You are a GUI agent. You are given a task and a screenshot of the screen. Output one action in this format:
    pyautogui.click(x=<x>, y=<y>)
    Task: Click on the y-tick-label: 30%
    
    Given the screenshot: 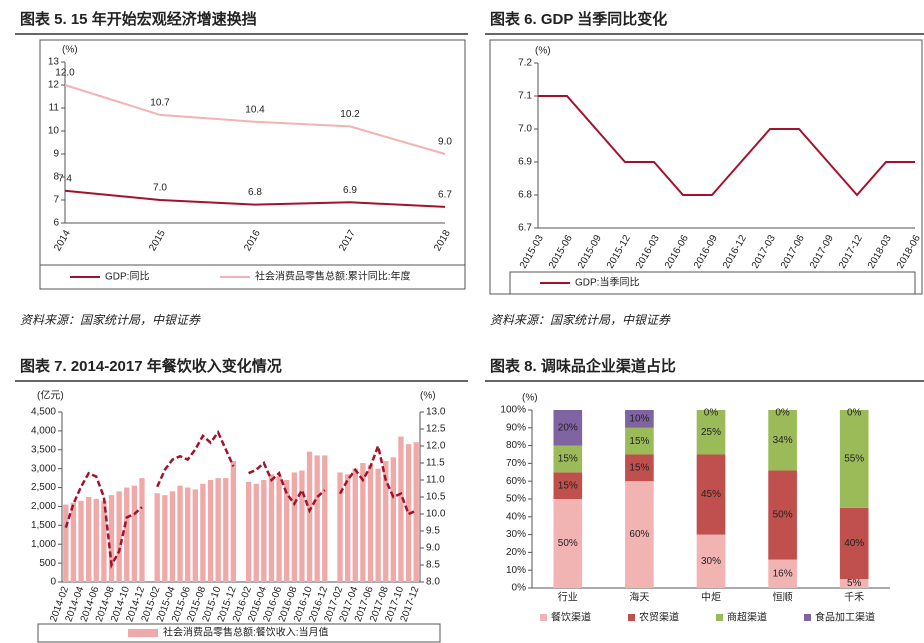 What is the action you would take?
    pyautogui.click(x=516, y=534)
    